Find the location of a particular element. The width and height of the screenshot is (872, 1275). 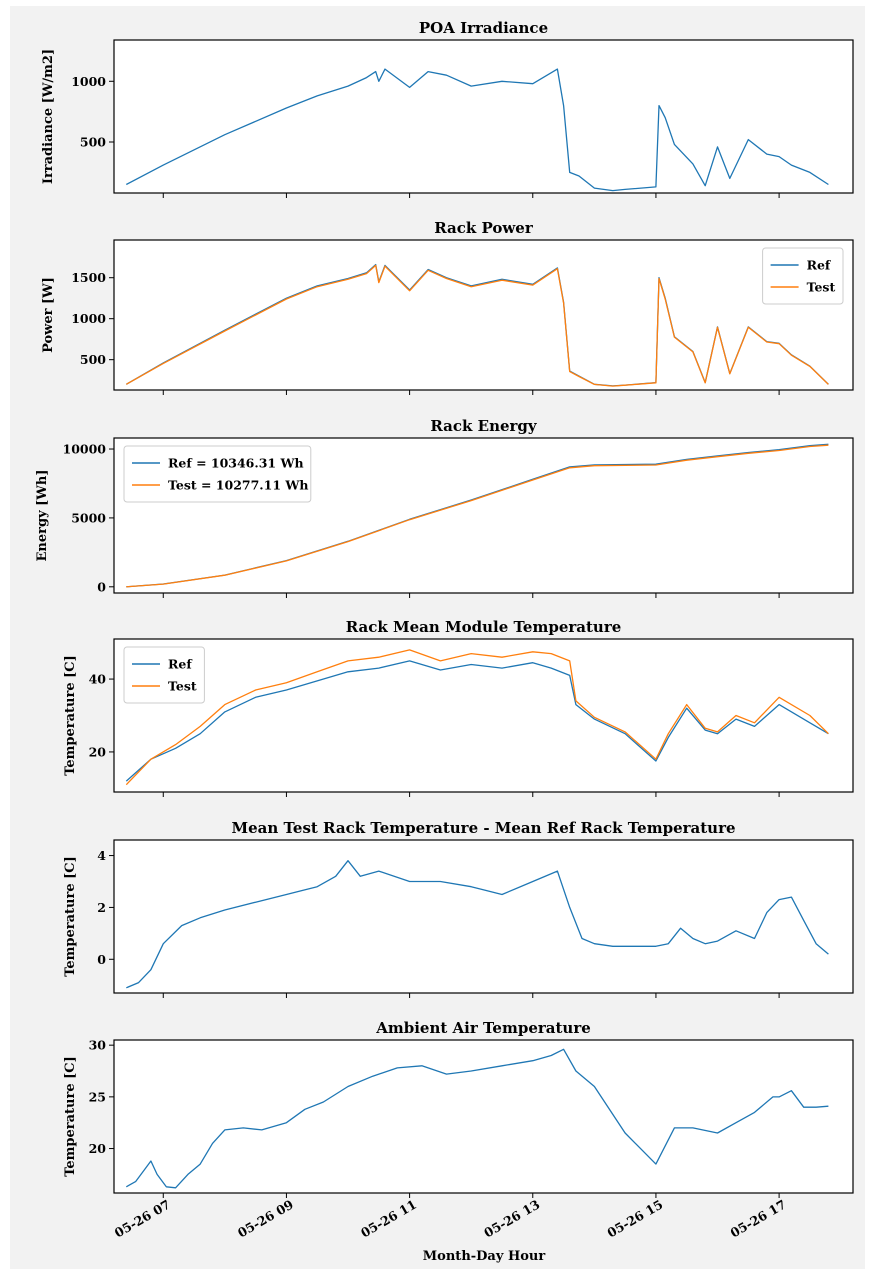

panel-2: Rack Power Power [W] 500 1000 1500 Ref Test is located at coordinates (447, 307).